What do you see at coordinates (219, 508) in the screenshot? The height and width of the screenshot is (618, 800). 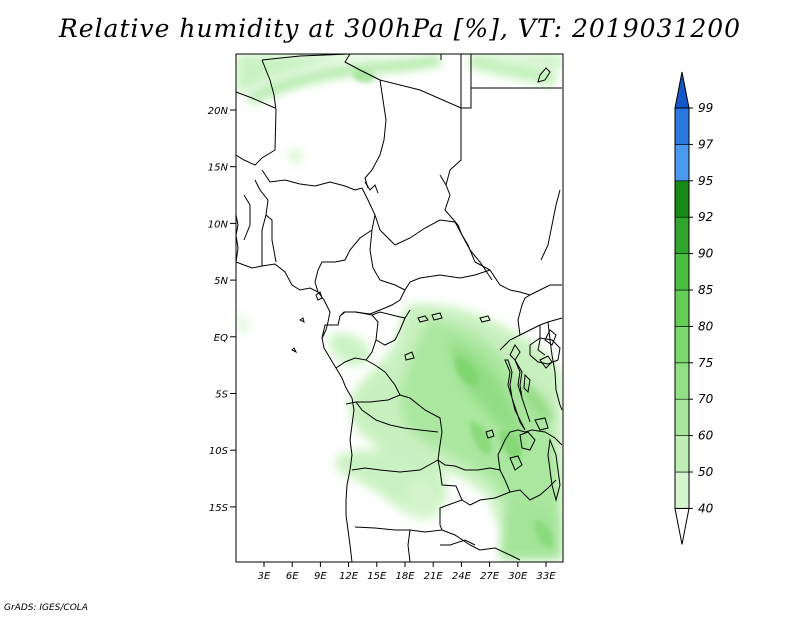 I see `lat-tick-label: 15S` at bounding box center [219, 508].